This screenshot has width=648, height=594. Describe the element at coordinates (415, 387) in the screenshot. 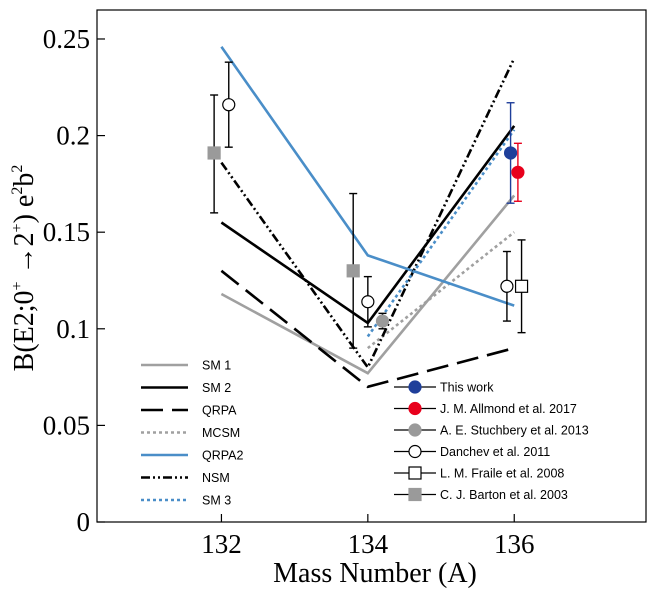

I see `legend-marker-this-work` at that location.